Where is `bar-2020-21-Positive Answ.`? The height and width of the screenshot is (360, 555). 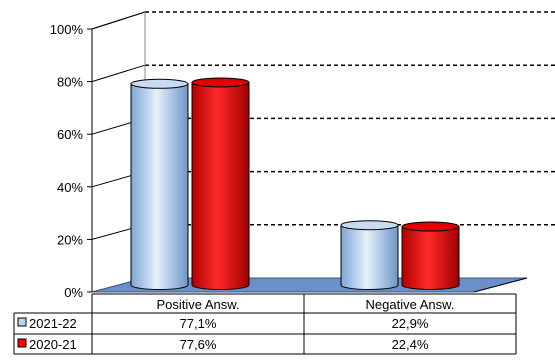
bar-2020-21-Positive Answ. is located at coordinates (220, 183).